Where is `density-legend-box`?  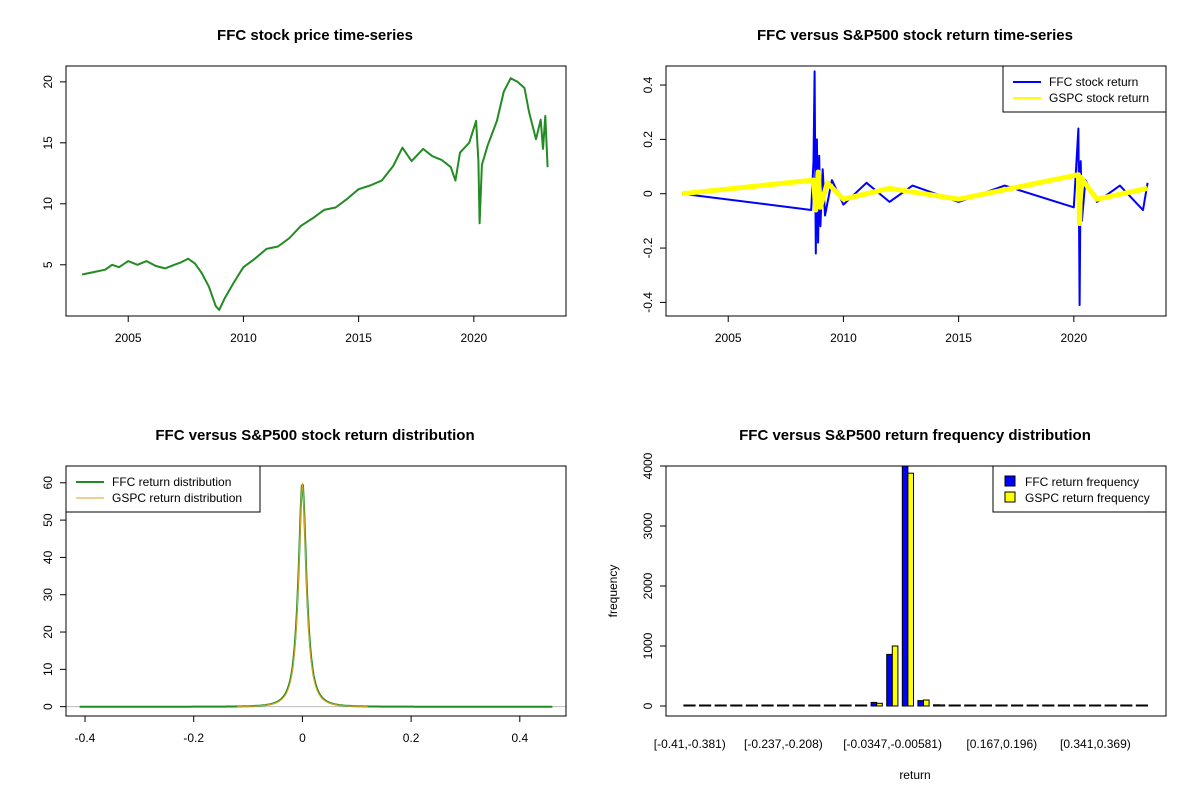
density-legend-box is located at coordinates (163, 489).